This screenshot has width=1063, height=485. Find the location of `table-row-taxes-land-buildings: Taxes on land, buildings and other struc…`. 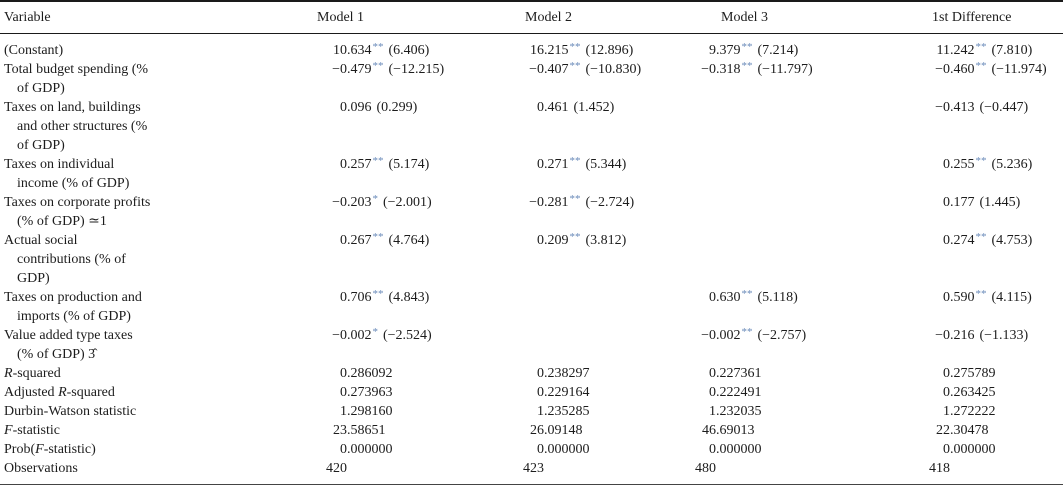

table-row-taxes-land-buildings: Taxes on land, buildings and other struc… is located at coordinates (531, 126).